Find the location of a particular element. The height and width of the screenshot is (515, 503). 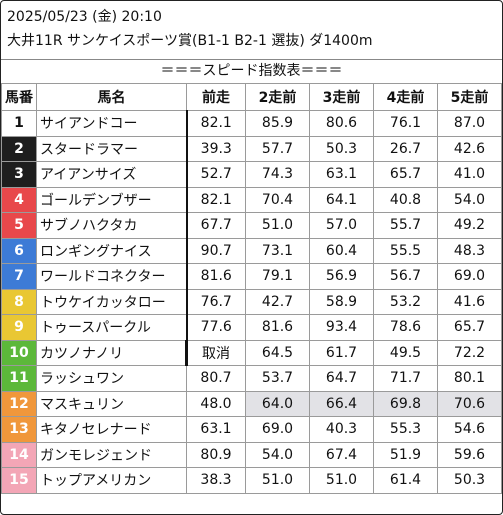

index-2nd: 64.0 is located at coordinates (277, 403).